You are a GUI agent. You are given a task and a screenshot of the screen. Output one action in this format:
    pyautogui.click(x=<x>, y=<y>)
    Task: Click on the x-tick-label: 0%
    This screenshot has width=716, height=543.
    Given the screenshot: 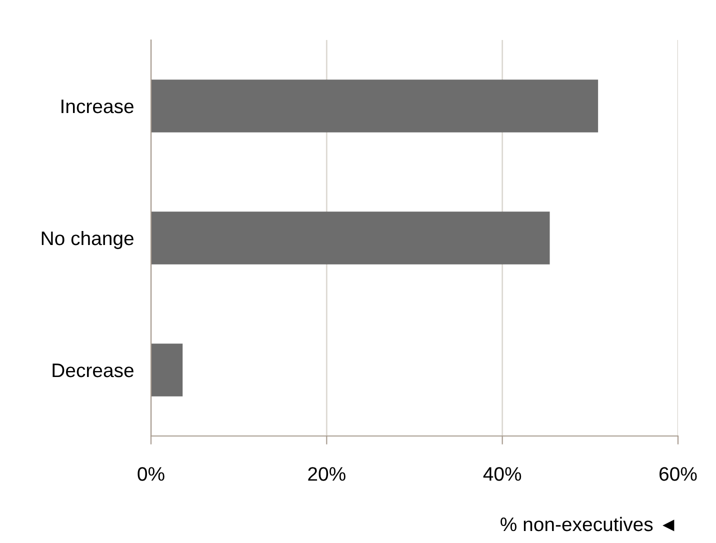 What is the action you would take?
    pyautogui.click(x=151, y=474)
    